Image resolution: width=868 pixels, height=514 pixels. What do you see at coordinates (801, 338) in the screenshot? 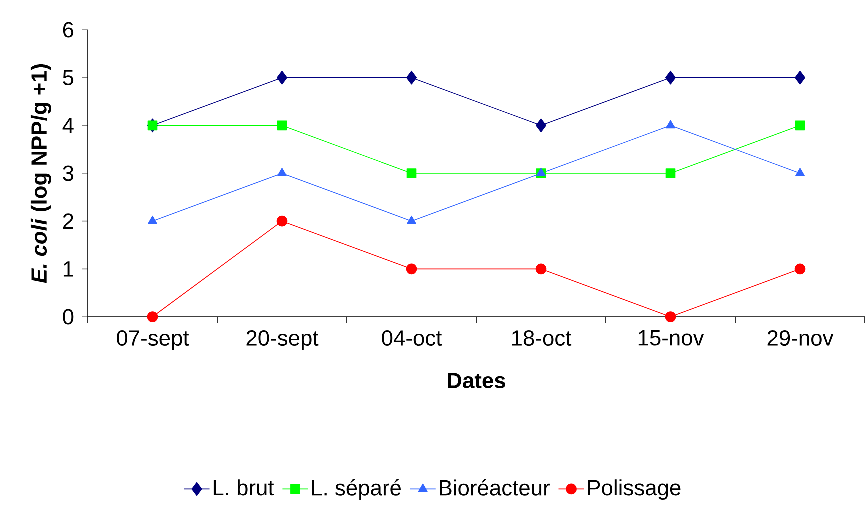
I see `x-tick-label: 29-nov` at bounding box center [801, 338].